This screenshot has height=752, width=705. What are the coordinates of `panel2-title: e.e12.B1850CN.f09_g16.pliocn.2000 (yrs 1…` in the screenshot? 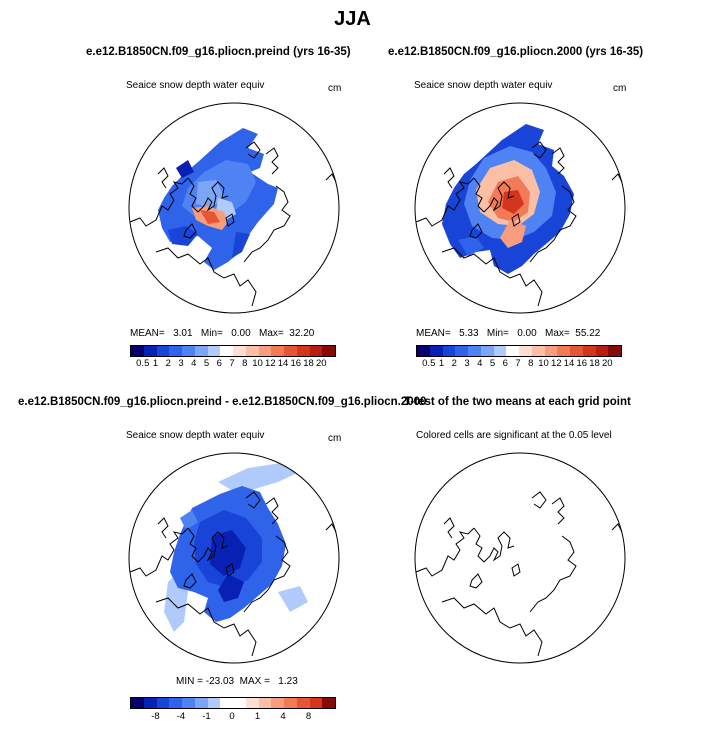 It's located at (516, 52).